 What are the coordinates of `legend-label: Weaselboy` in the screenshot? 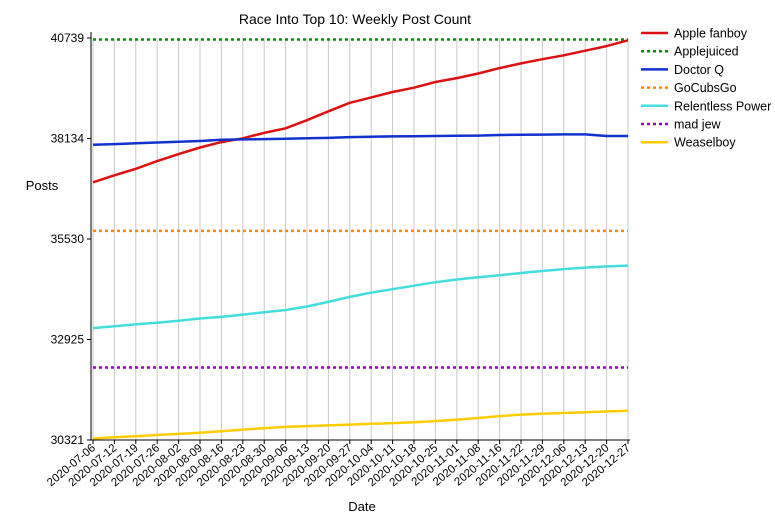 It's located at (705, 143).